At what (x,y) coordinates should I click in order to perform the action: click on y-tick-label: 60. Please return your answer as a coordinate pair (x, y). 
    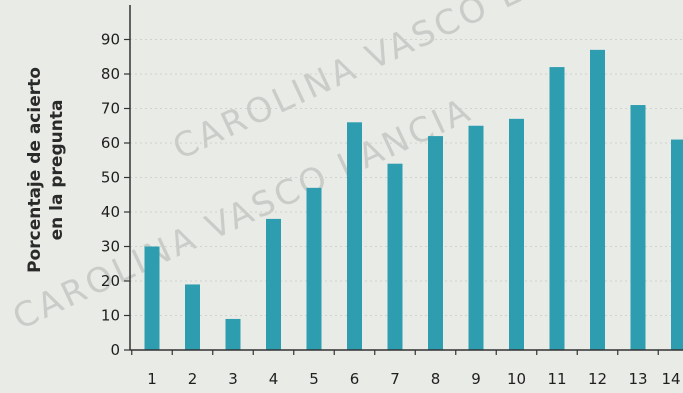
    Looking at the image, I should click on (110, 143).